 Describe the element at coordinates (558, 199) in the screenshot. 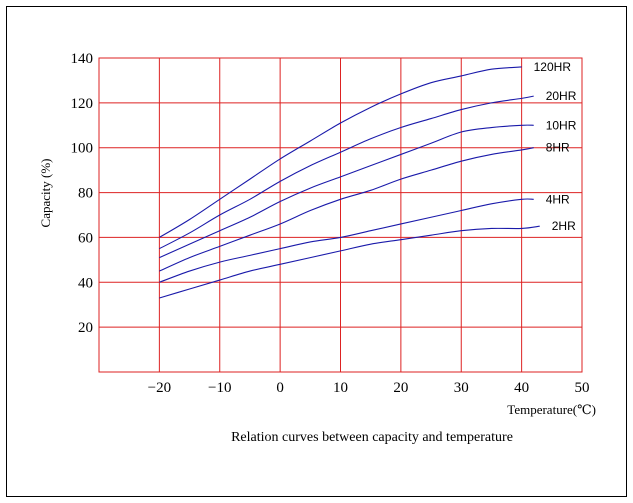

I see `series-label-4hr: 4HR` at that location.